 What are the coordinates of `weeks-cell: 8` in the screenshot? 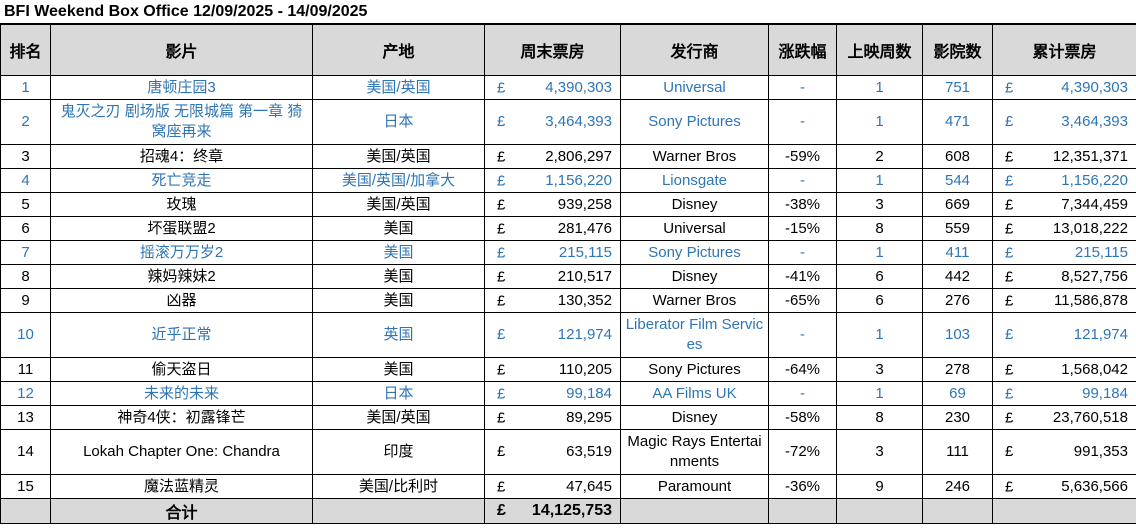 It's located at (879, 228).